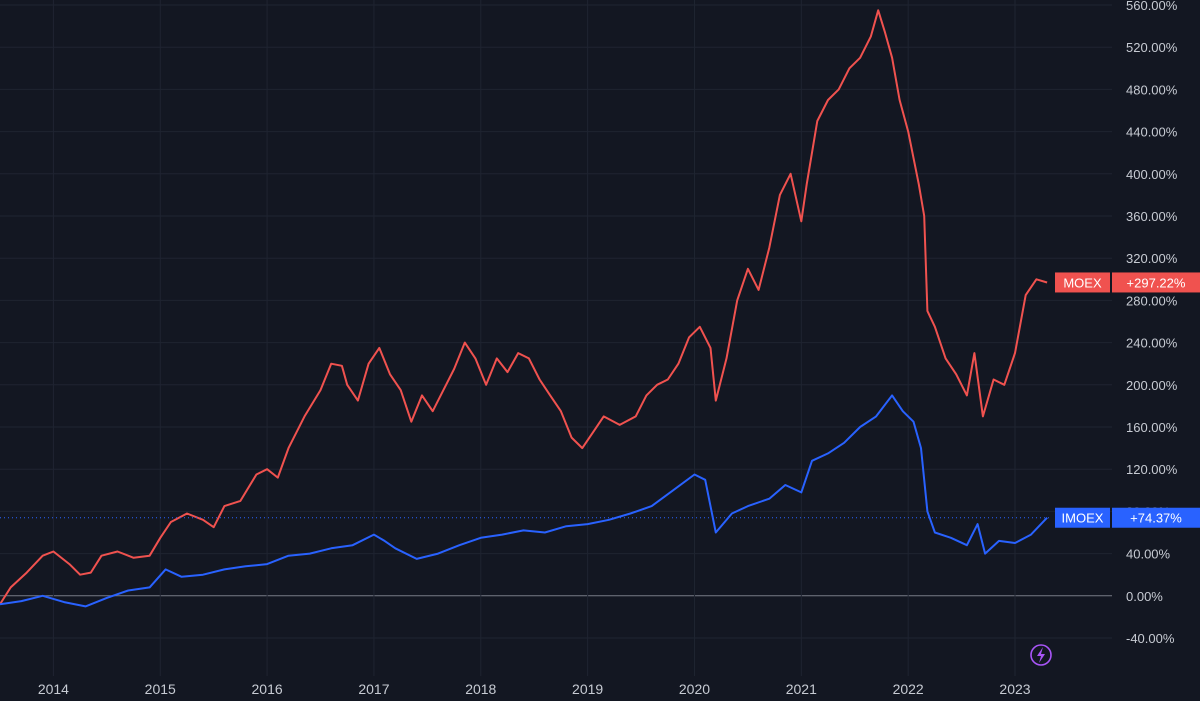 This screenshot has height=701, width=1200. I want to click on x-tick-label: 2014, so click(53, 688).